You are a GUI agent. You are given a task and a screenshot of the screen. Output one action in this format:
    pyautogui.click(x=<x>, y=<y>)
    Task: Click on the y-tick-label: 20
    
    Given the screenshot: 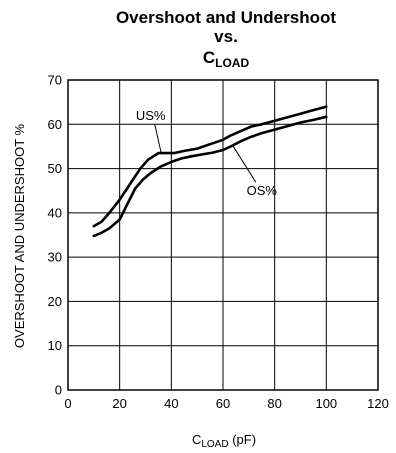 What is the action you would take?
    pyautogui.click(x=55, y=301)
    